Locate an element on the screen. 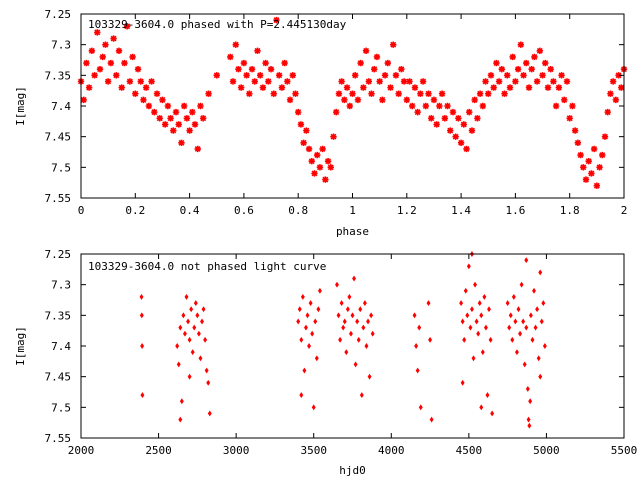 This screenshot has height=480, width=640. x-tick-label: 1.2 is located at coordinates (407, 210).